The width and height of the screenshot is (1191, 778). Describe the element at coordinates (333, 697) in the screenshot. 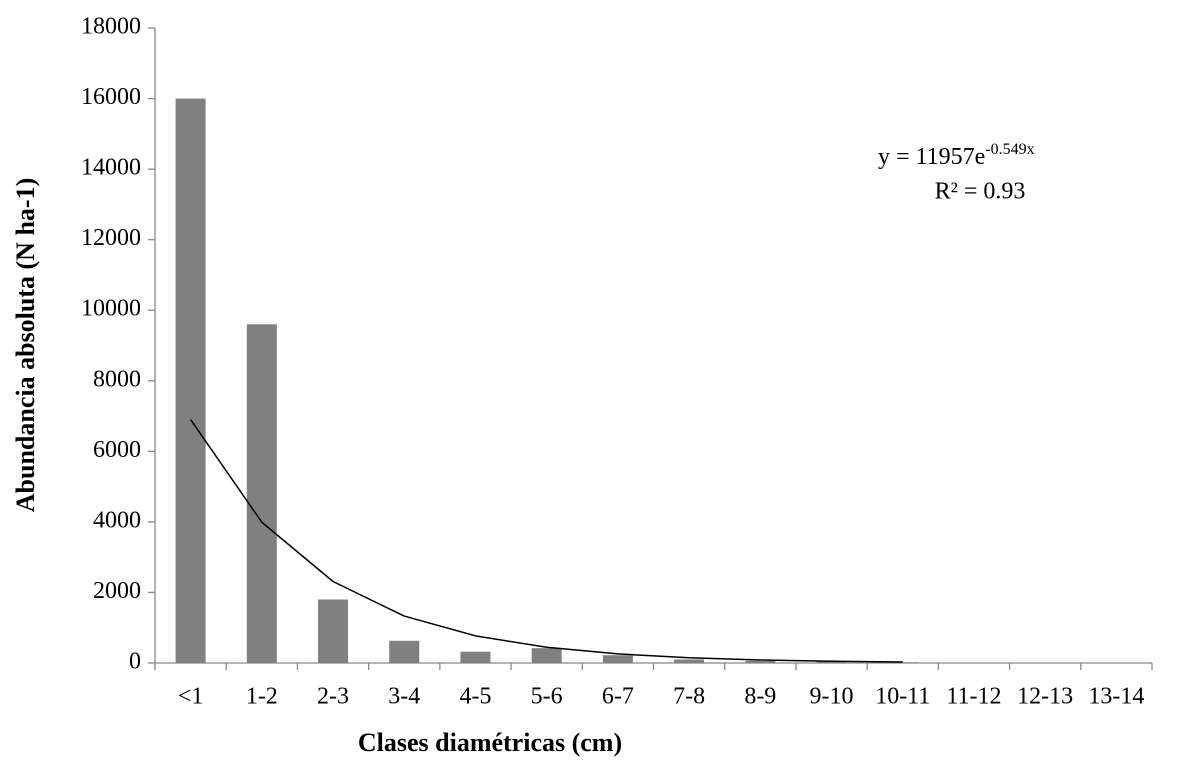

I see `x-tick-label: 2-3` at that location.